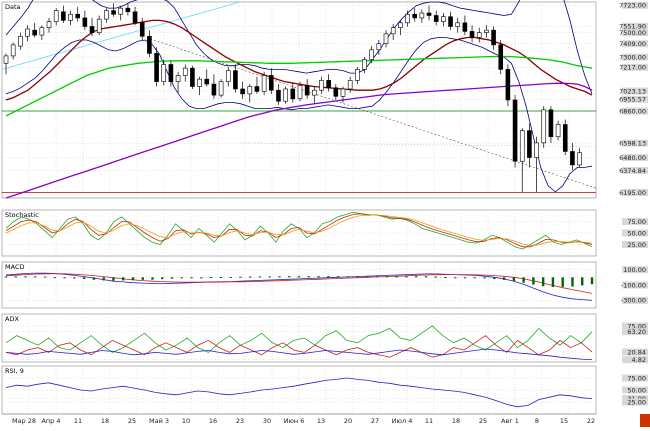  I want to click on x-tick-label: 18, so click(105, 421).